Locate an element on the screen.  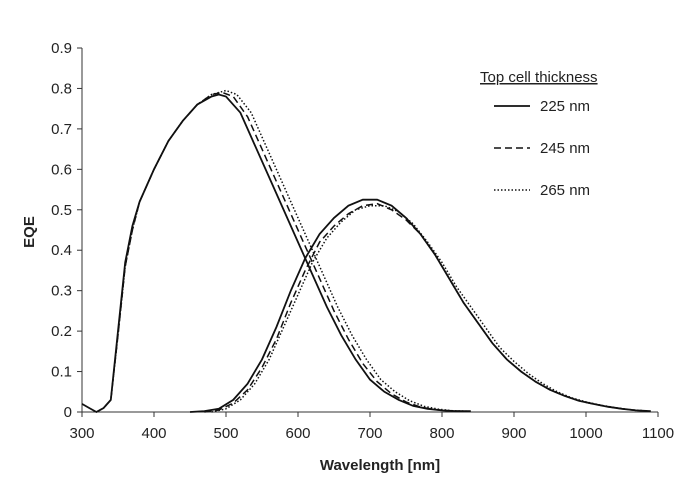
y-axis-title: EQE is located at coordinates (29, 232).